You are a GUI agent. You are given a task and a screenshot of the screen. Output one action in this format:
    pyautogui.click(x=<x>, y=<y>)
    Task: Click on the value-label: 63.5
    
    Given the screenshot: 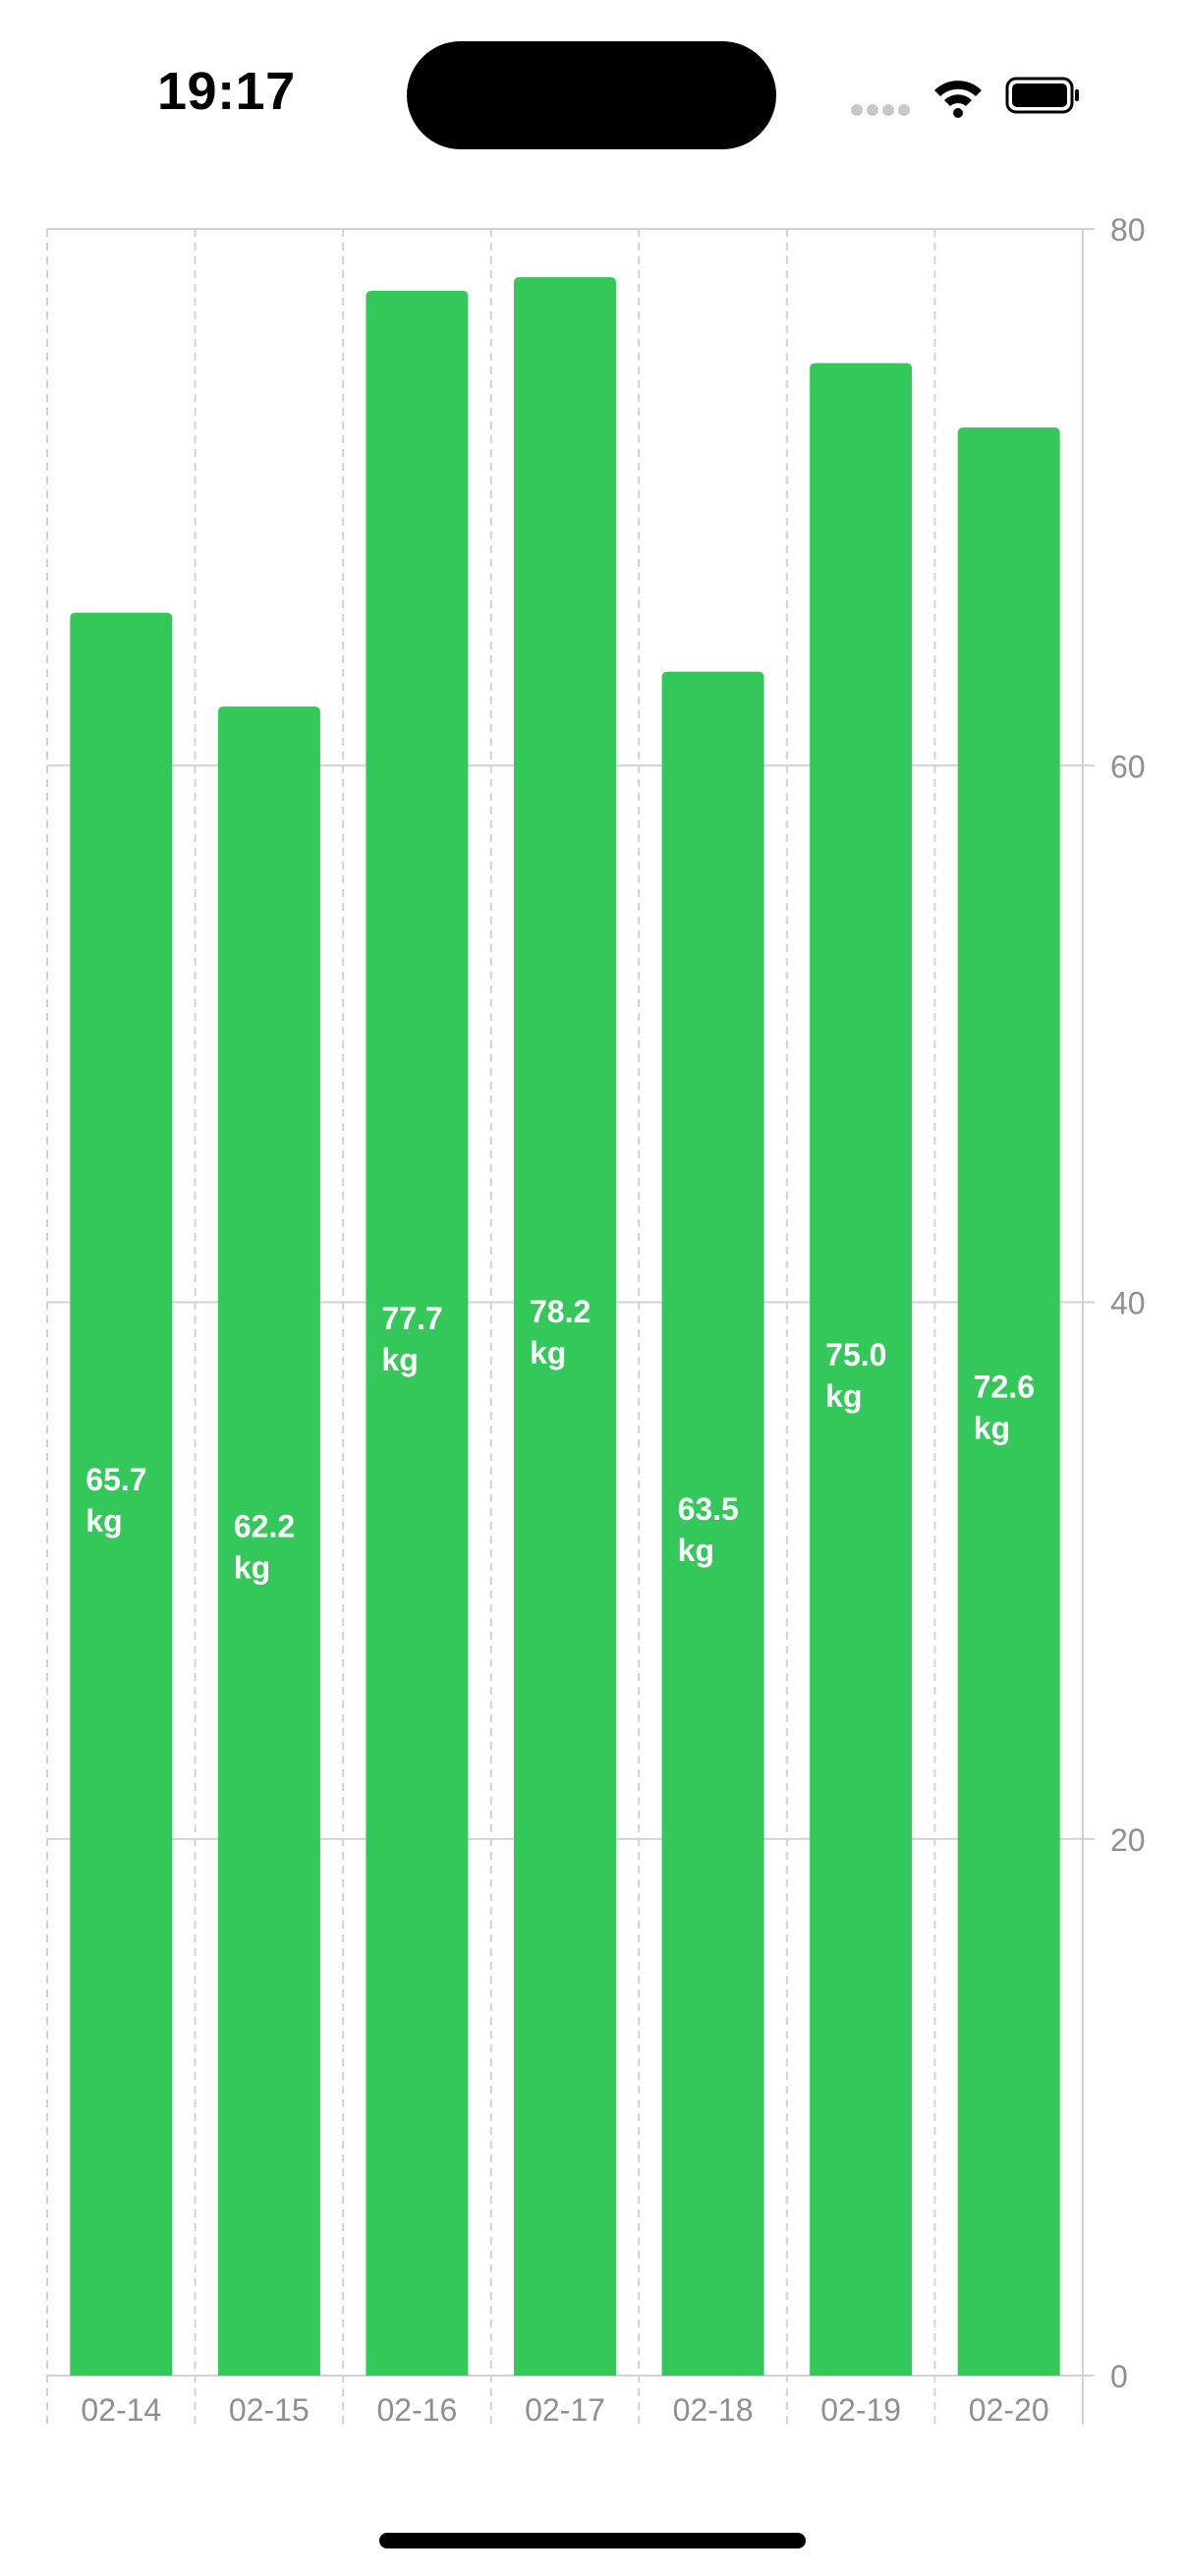 What is the action you would take?
    pyautogui.click(x=709, y=1509)
    